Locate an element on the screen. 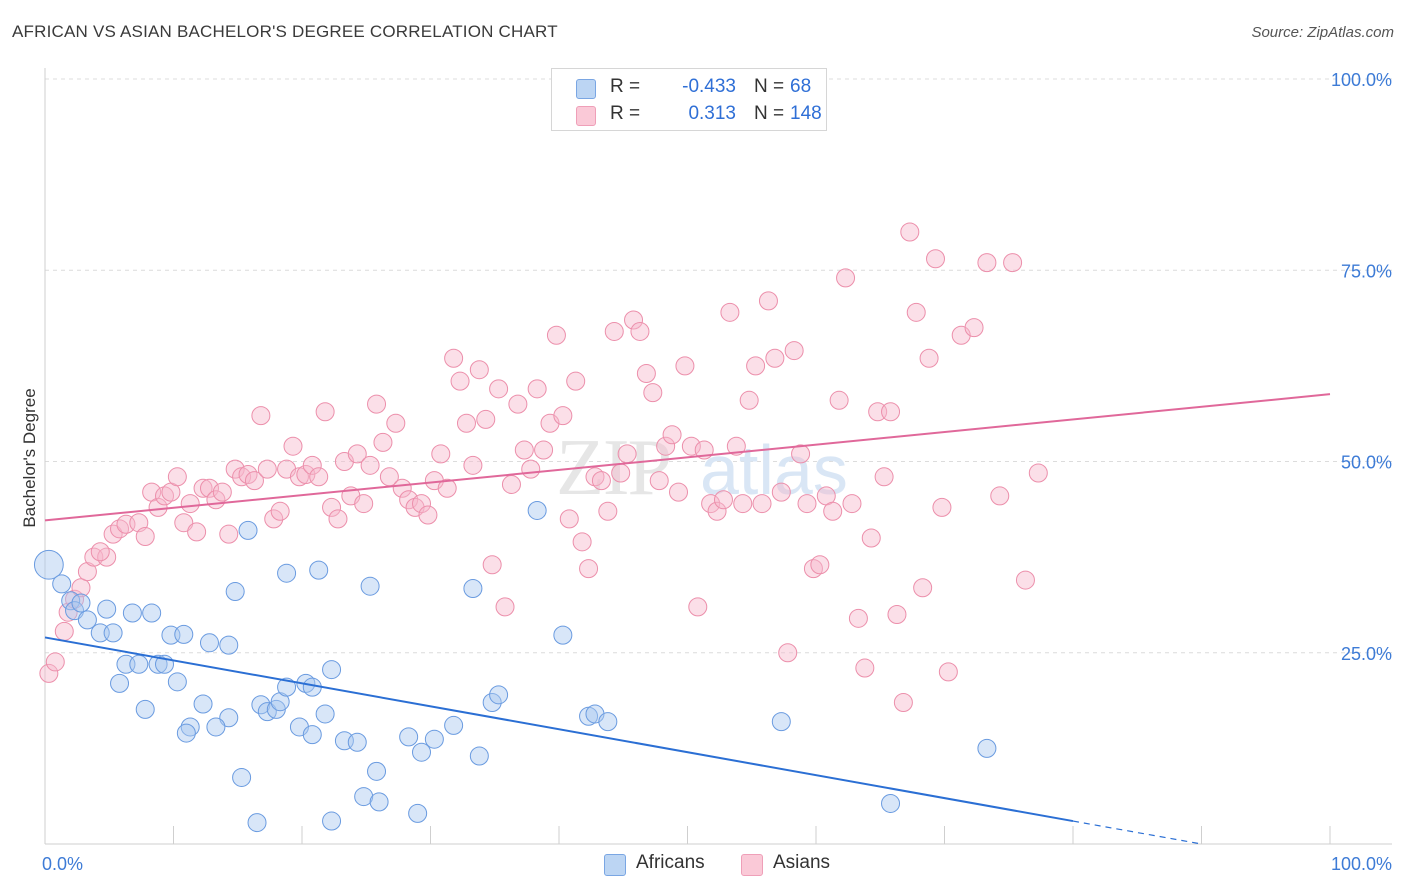 This screenshot has width=1406, height=892. x-tick-label: 0.0% is located at coordinates (62, 864).